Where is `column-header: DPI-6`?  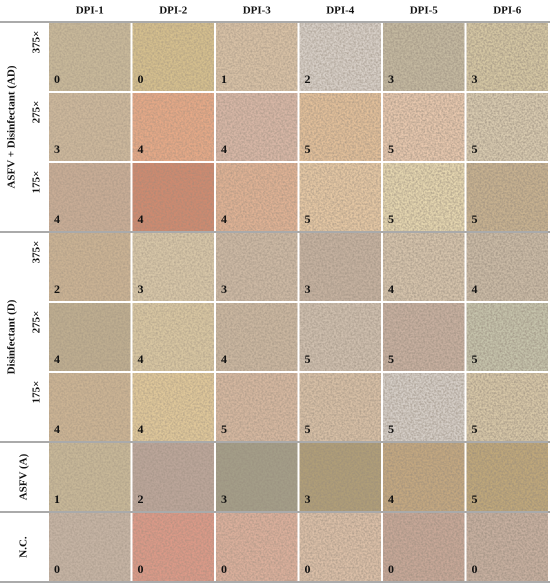 column-header: DPI-6 is located at coordinates (507, 11).